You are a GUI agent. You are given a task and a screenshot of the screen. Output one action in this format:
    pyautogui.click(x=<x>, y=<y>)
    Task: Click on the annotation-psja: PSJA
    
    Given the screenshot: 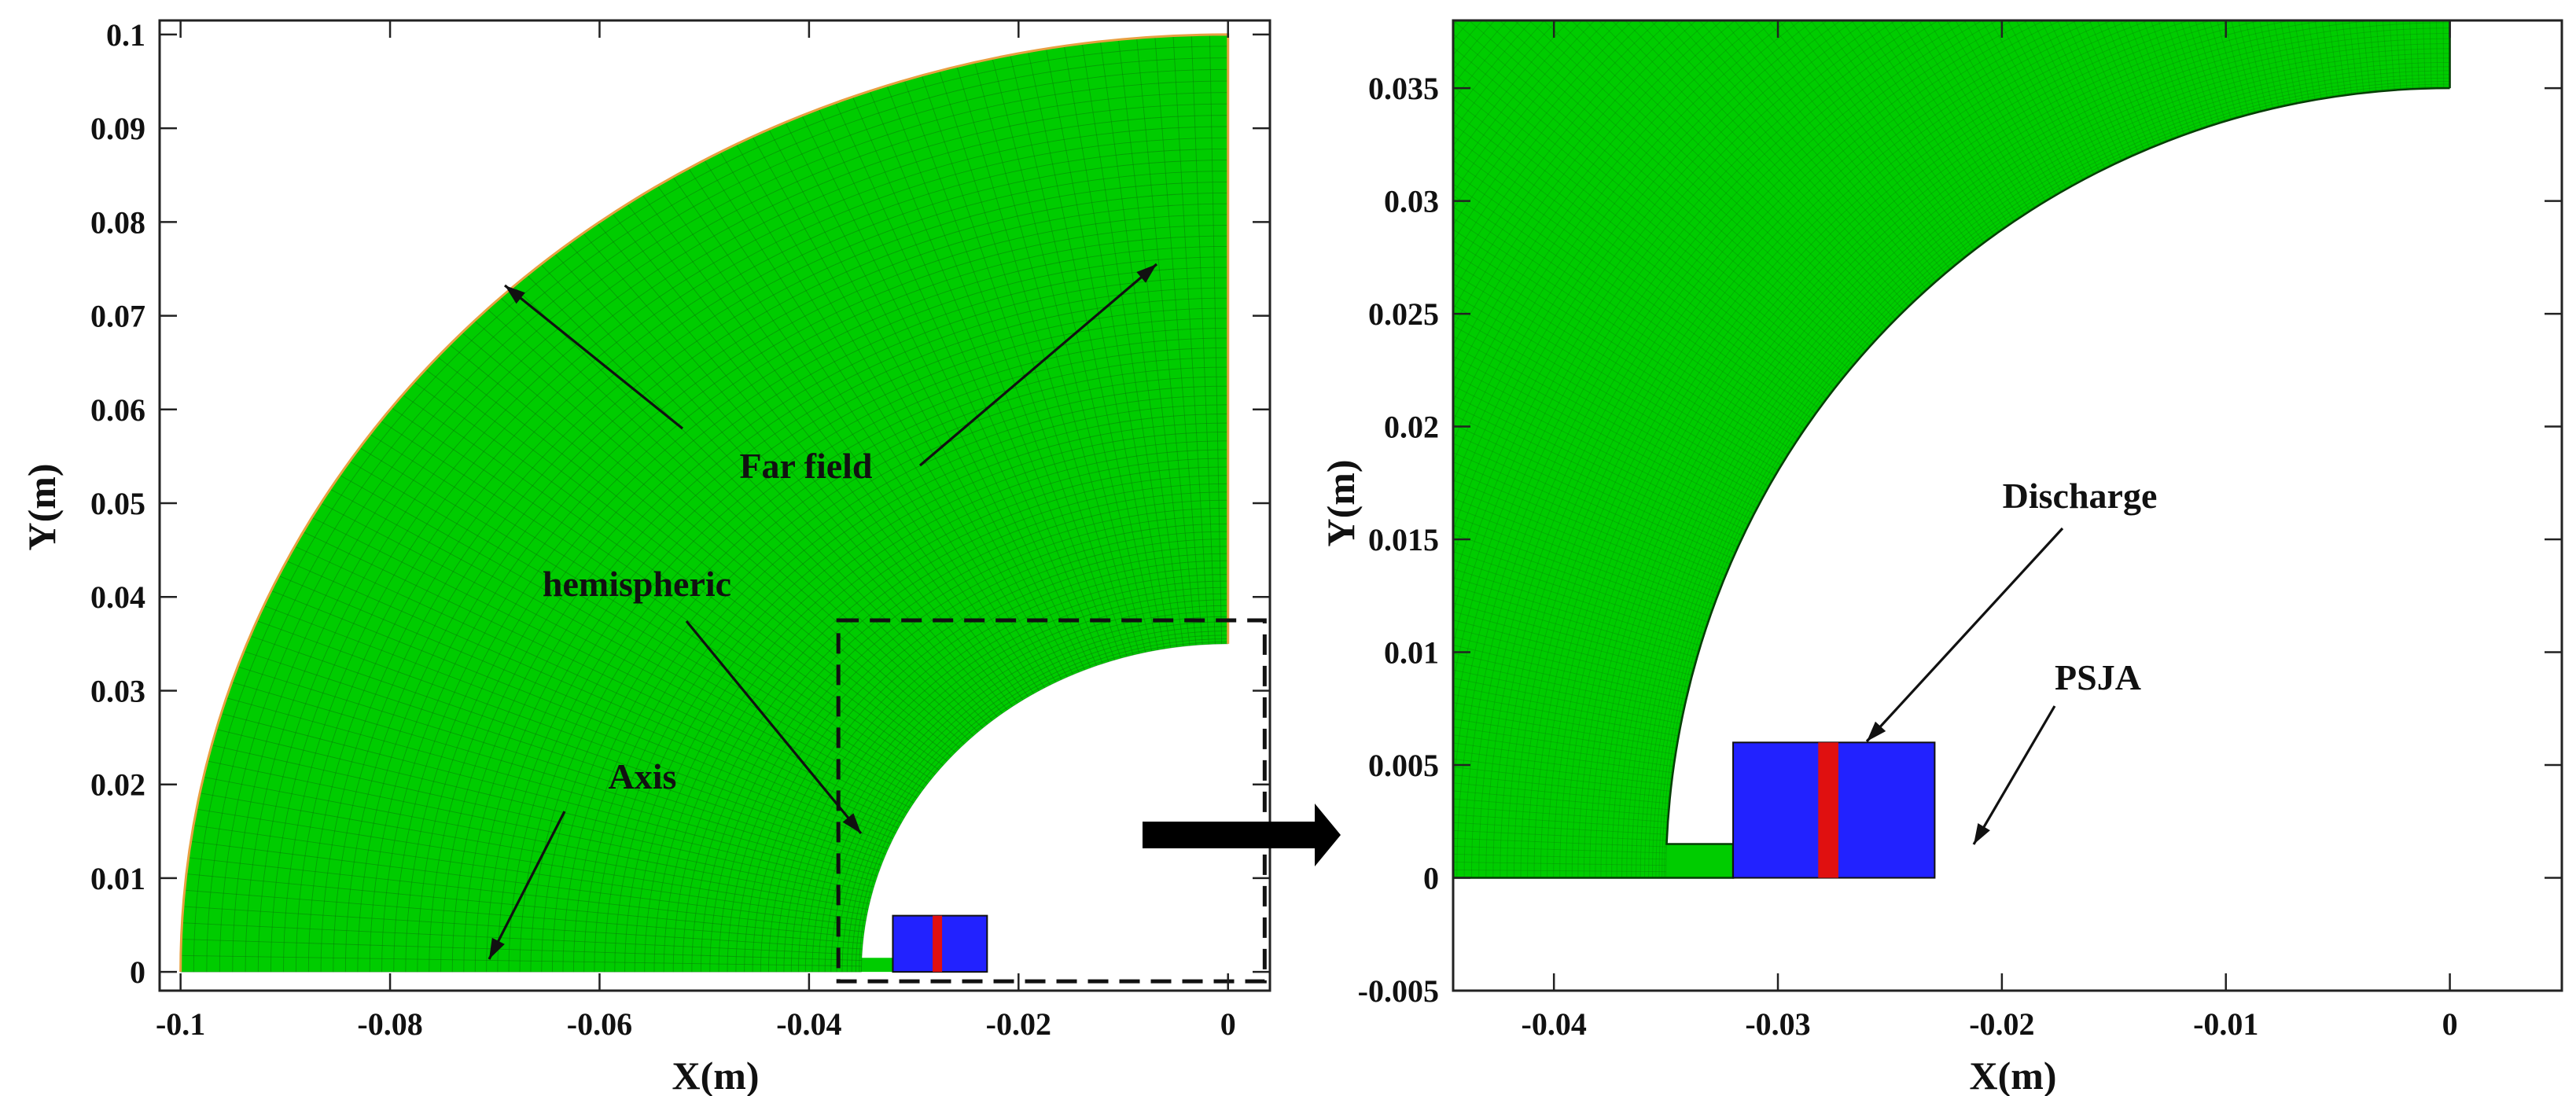 What is the action you would take?
    pyautogui.click(x=2098, y=677)
    